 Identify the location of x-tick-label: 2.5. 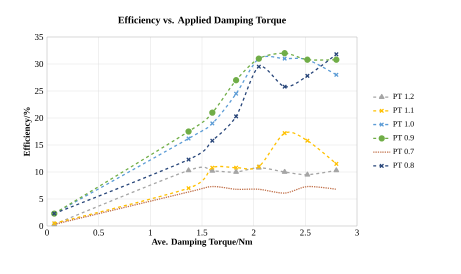
(305, 233).